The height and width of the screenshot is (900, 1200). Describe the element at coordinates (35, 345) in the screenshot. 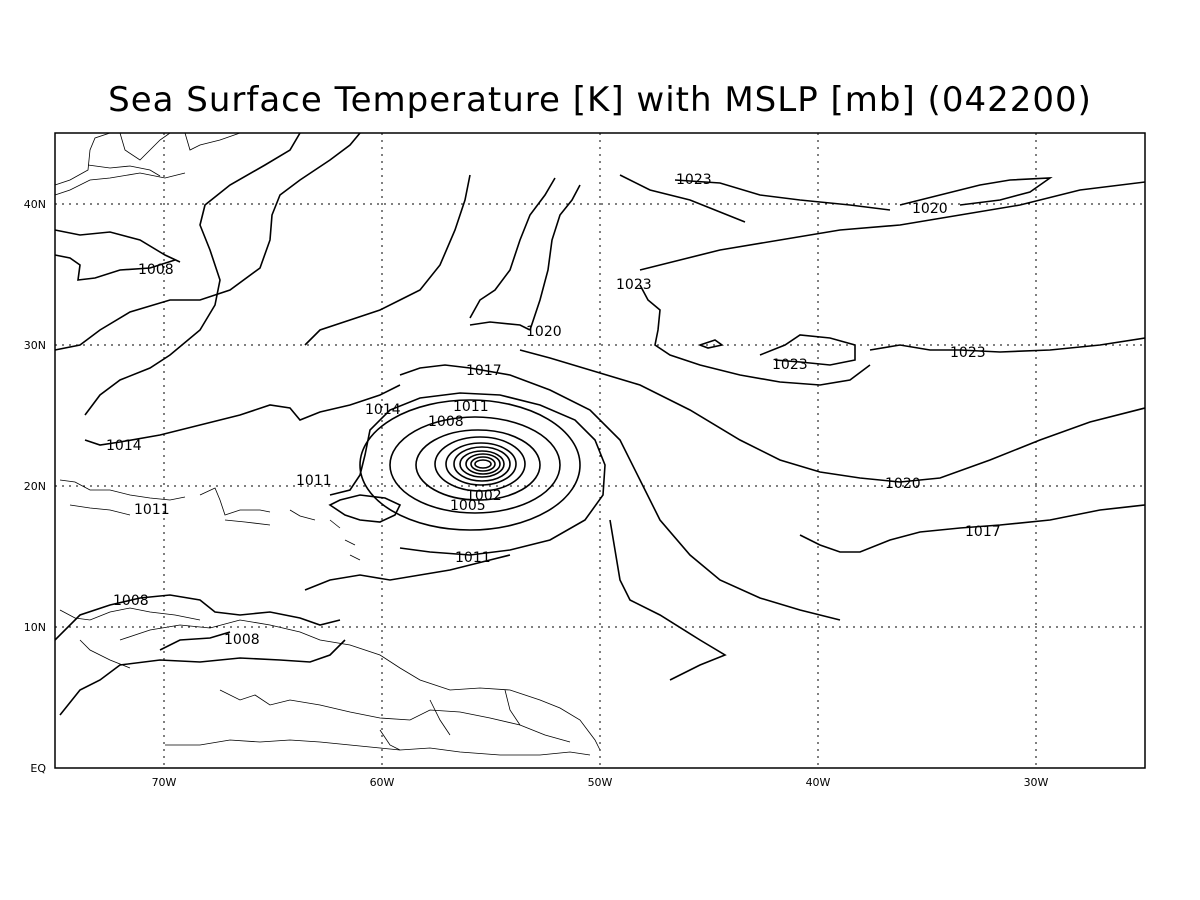

I see `y-tick-label: 30N` at that location.